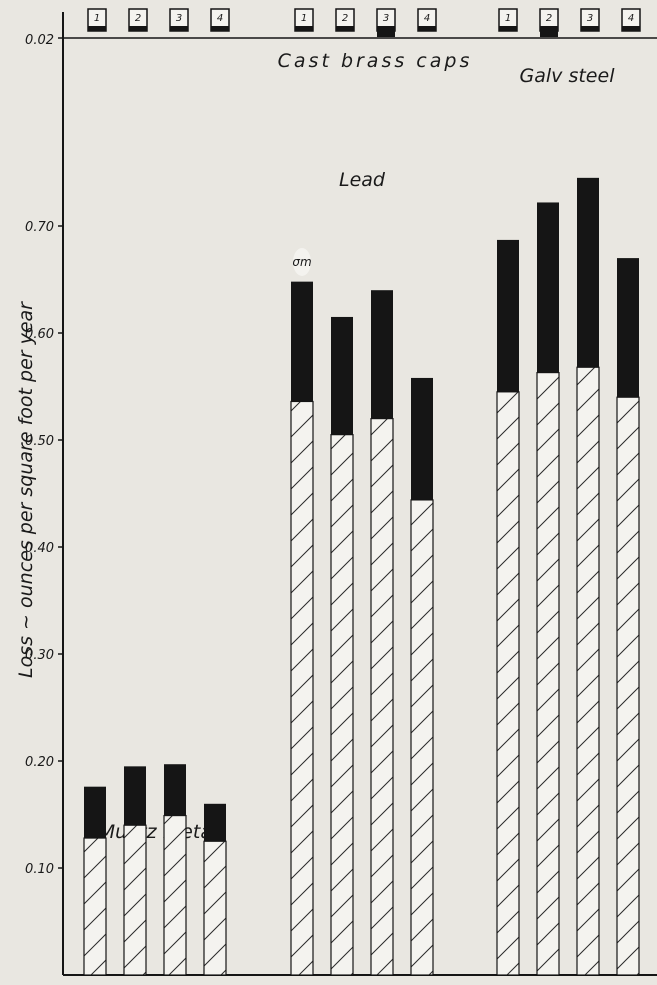 The width and height of the screenshot is (657, 985). What do you see at coordinates (39, 869) in the screenshot?
I see `y-tick-label: 0.10` at bounding box center [39, 869].